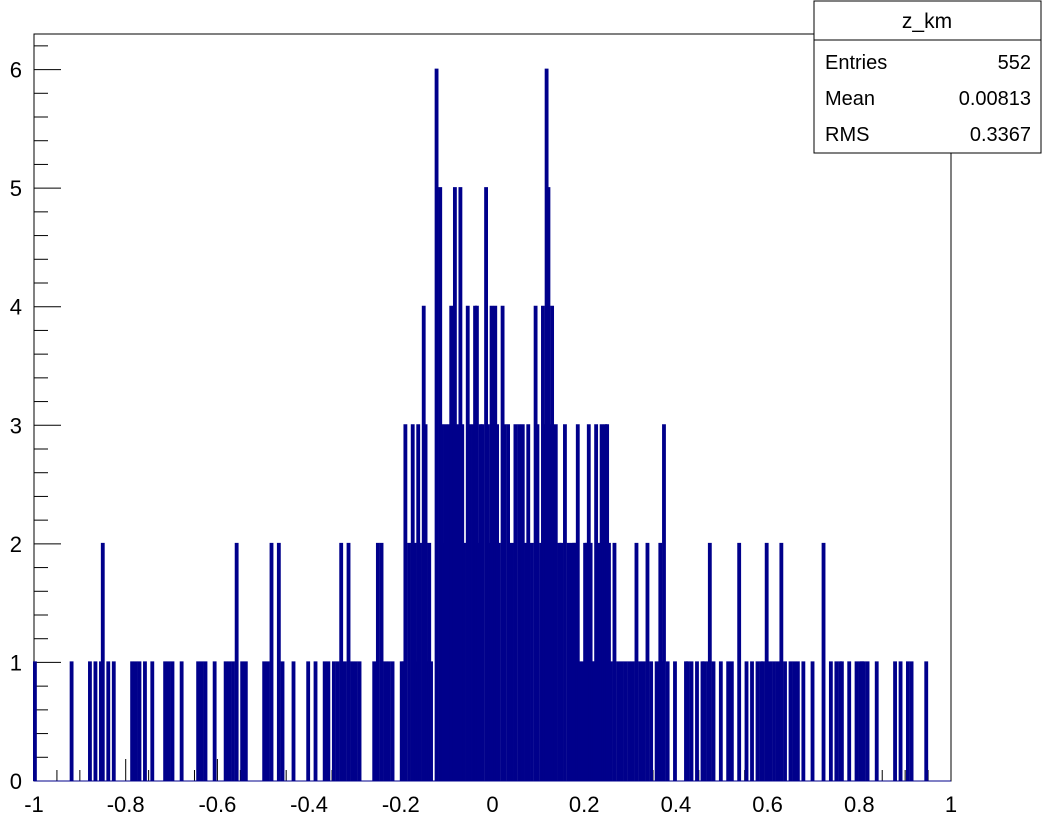 The image size is (1043, 823). I want to click on stats-rms-label: RMS, so click(847, 135).